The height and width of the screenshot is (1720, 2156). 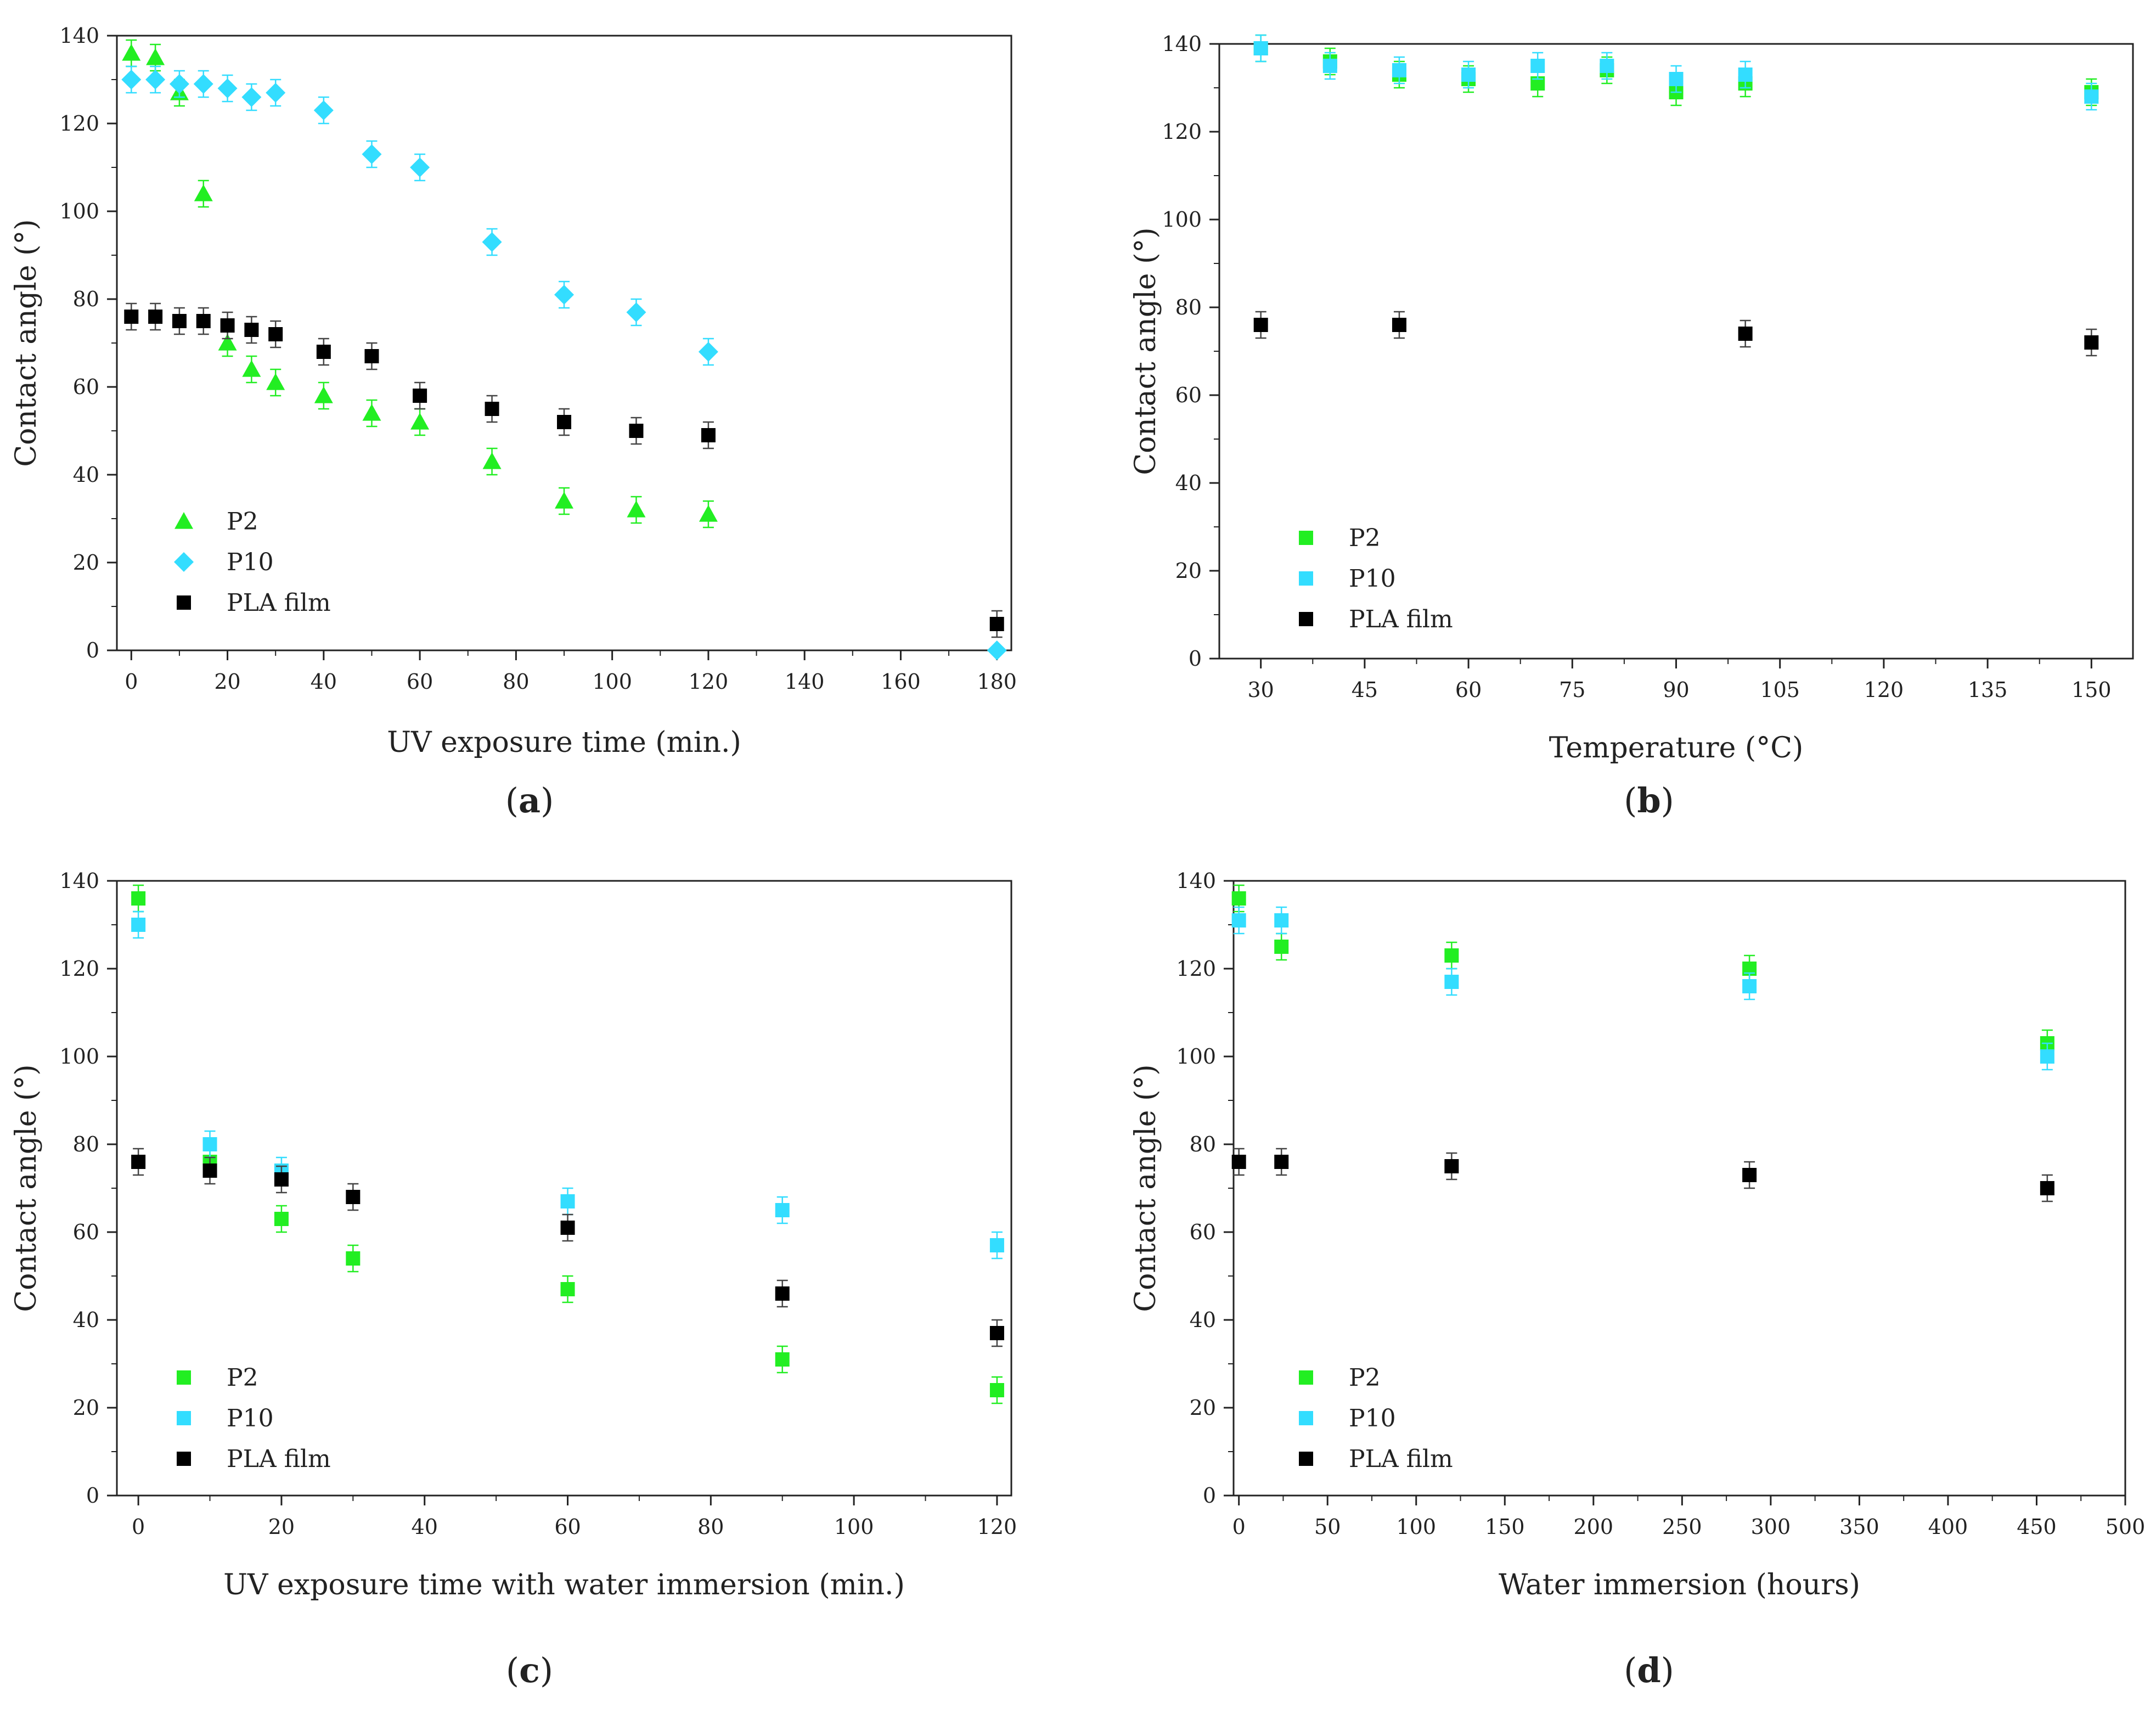 I want to click on x-tick-label: 500, so click(x=2126, y=1527).